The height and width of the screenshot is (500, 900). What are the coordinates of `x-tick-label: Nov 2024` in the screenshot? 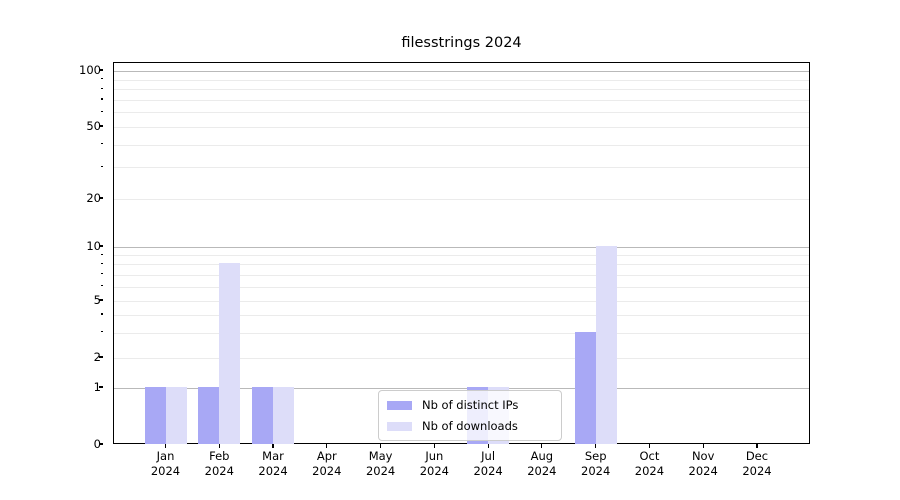 It's located at (703, 464).